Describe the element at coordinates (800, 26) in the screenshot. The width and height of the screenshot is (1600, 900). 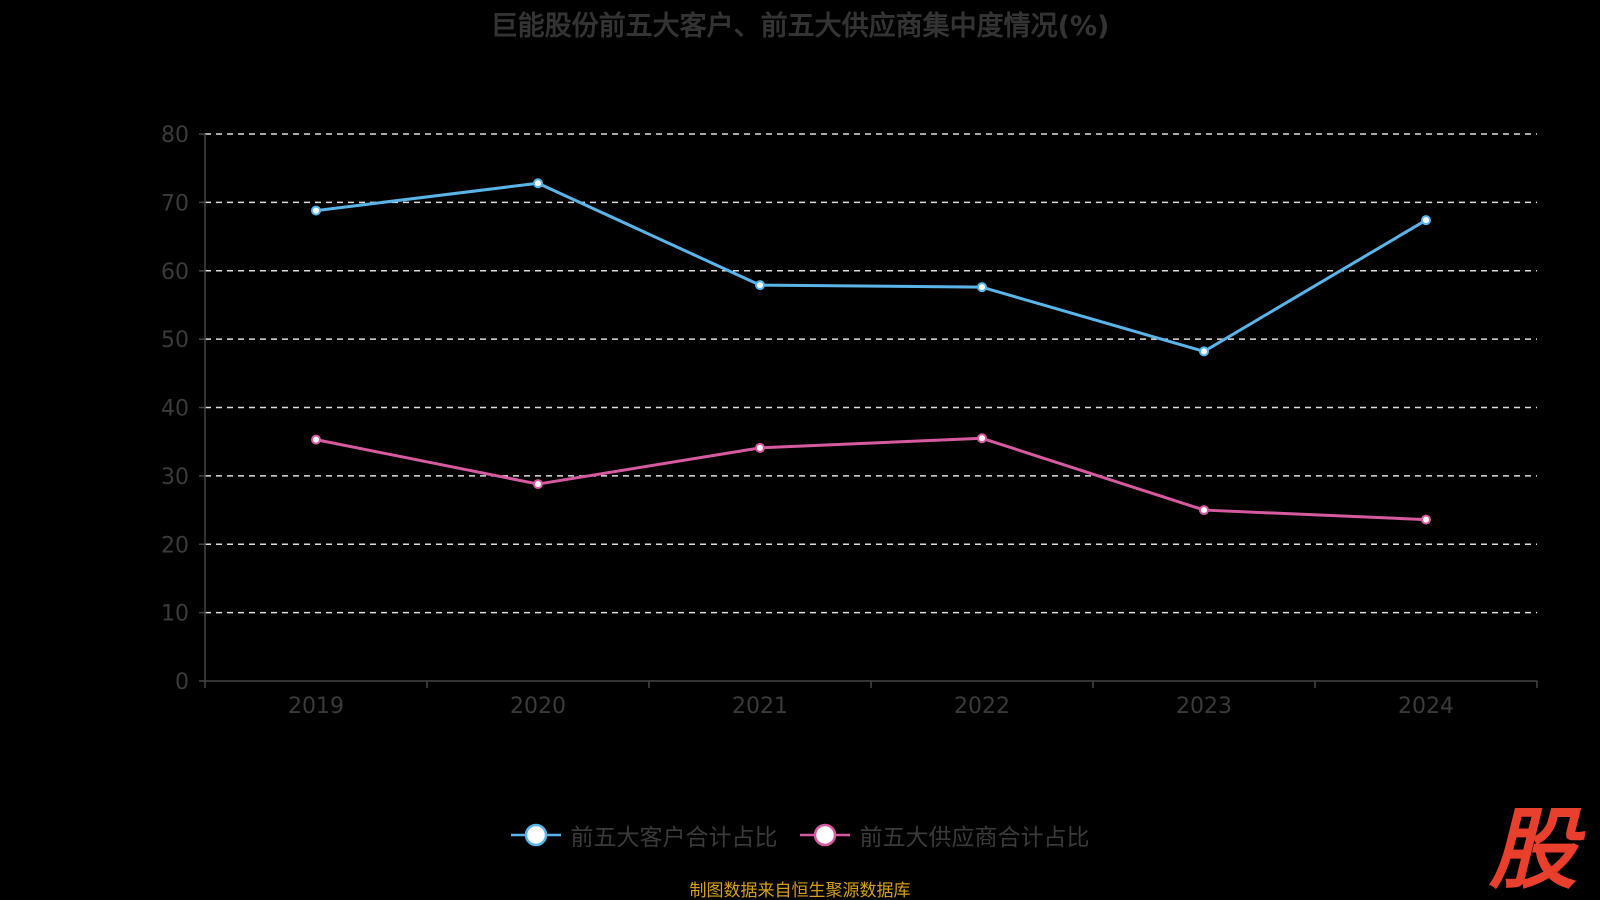
I see `chart-title: 巨能股份前五大客户、前五大供应商集中度情况(%)` at that location.